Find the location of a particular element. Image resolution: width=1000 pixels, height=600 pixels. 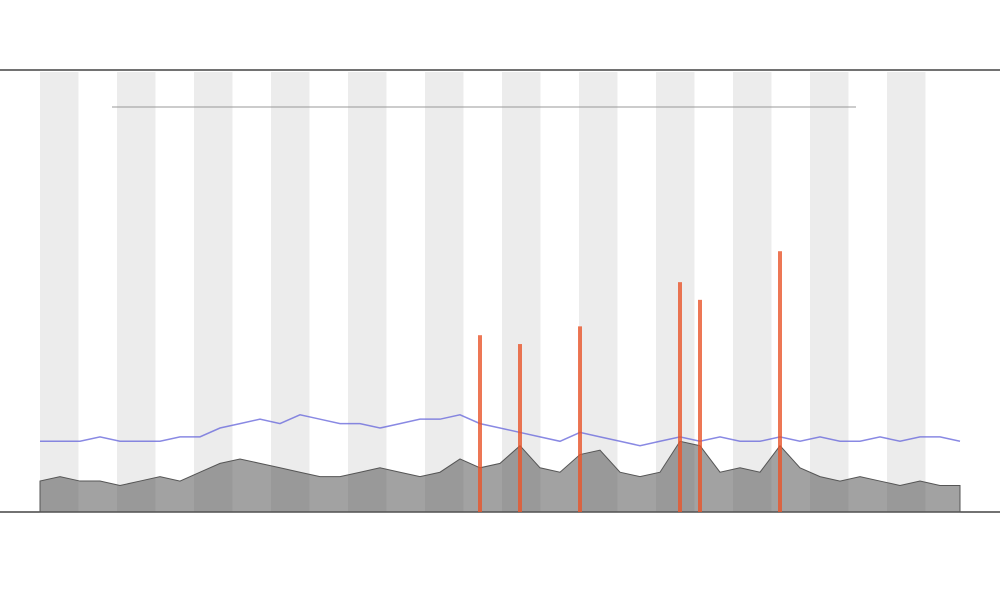

line is located at coordinates (500, 430).